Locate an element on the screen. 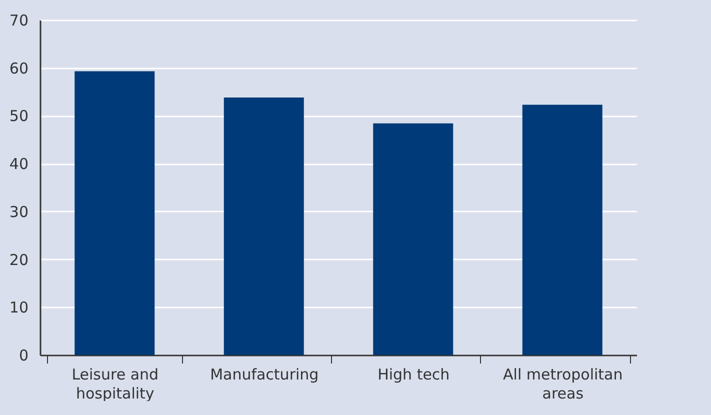 The width and height of the screenshot is (711, 415). y-tick-label: 70 is located at coordinates (18, 21).